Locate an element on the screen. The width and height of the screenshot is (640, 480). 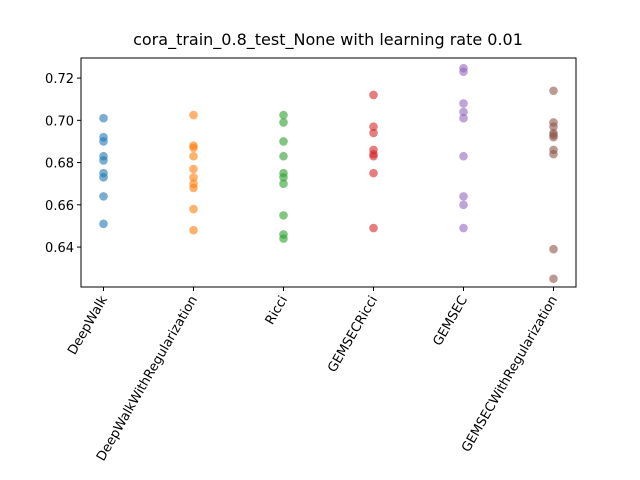
y-tick-label: 0.70 is located at coordinates (59, 121).